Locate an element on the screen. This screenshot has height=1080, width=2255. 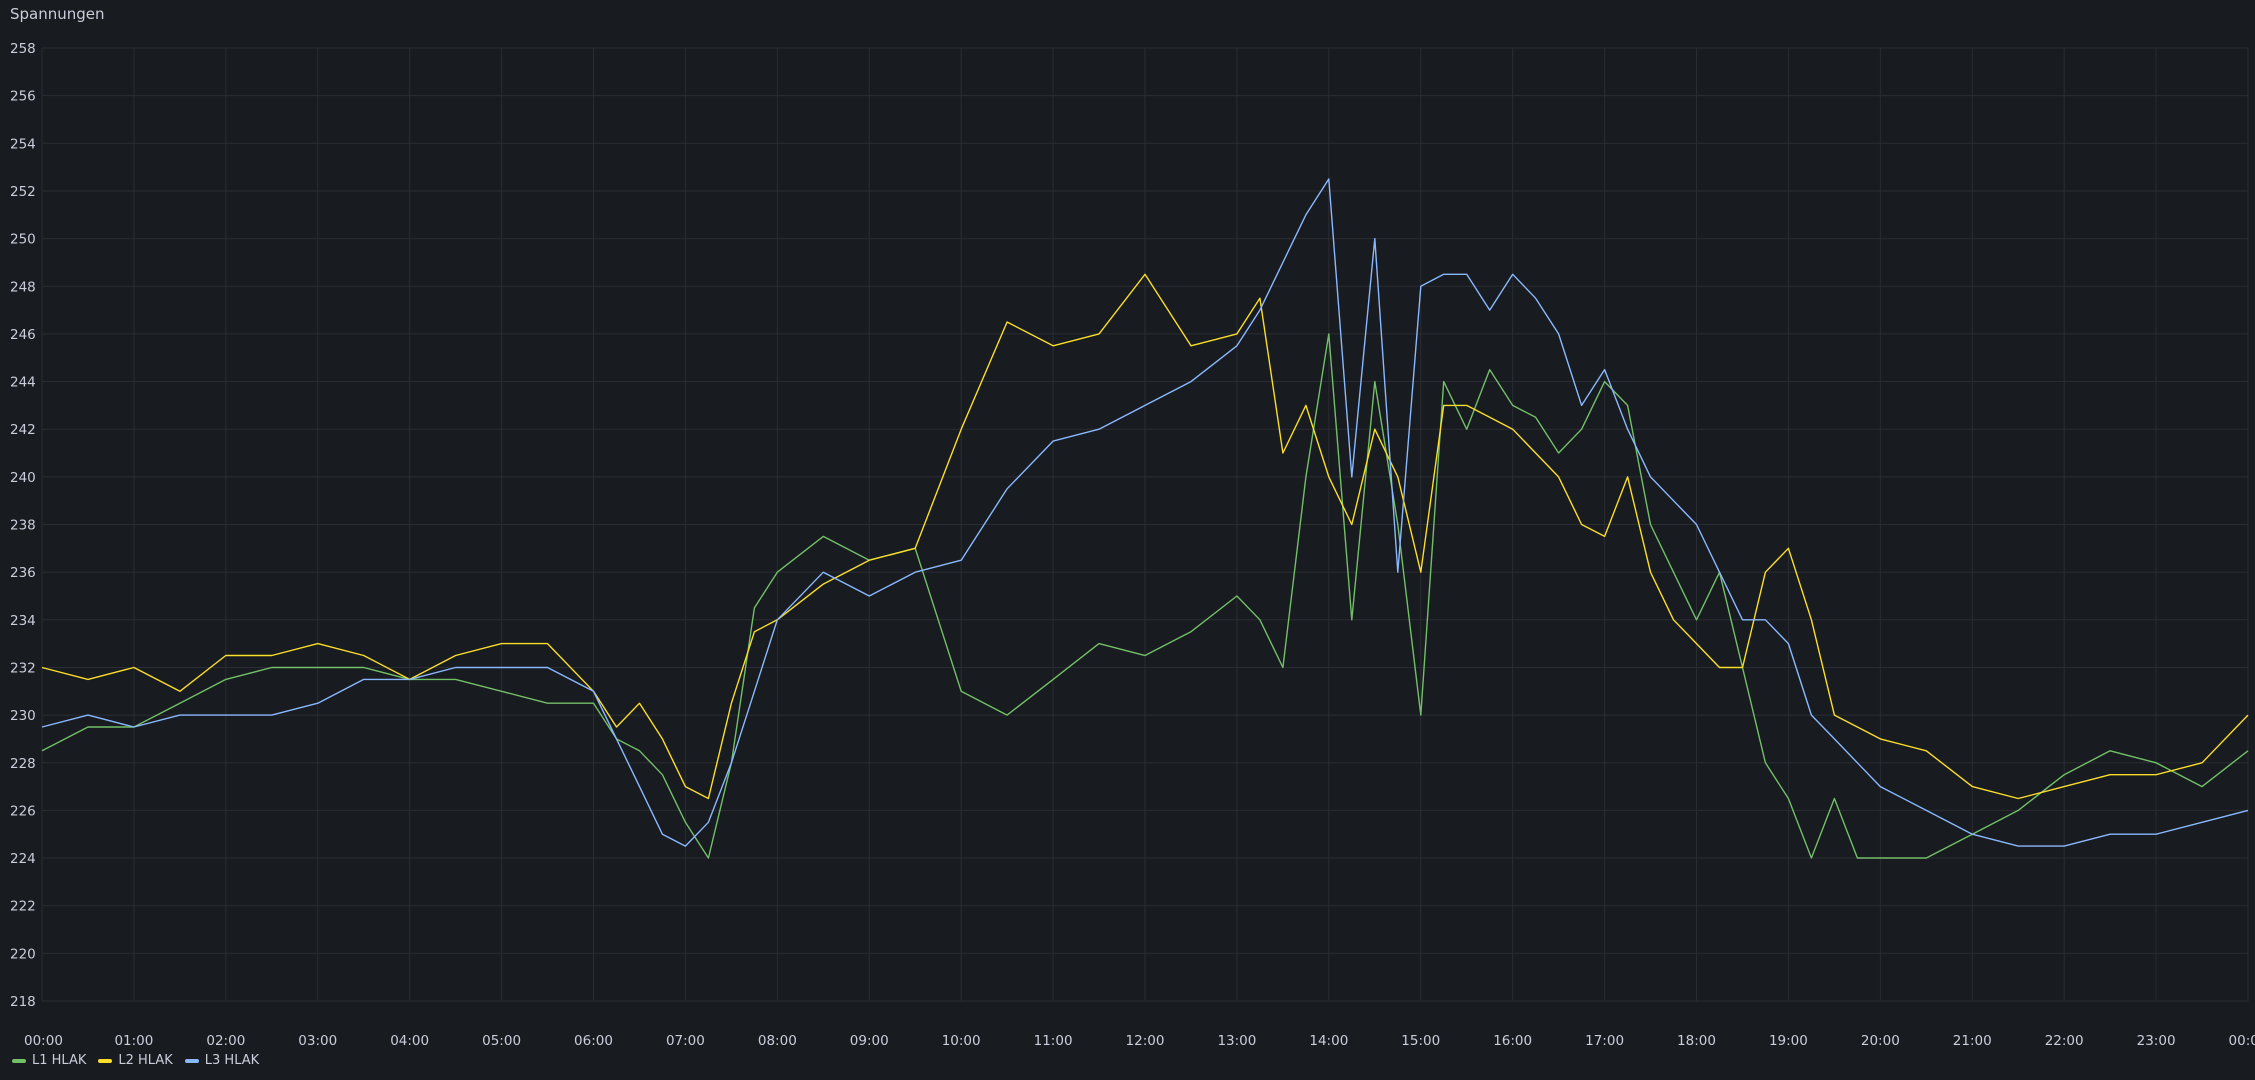
x-tick-label: 12:00 is located at coordinates (1145, 1041).